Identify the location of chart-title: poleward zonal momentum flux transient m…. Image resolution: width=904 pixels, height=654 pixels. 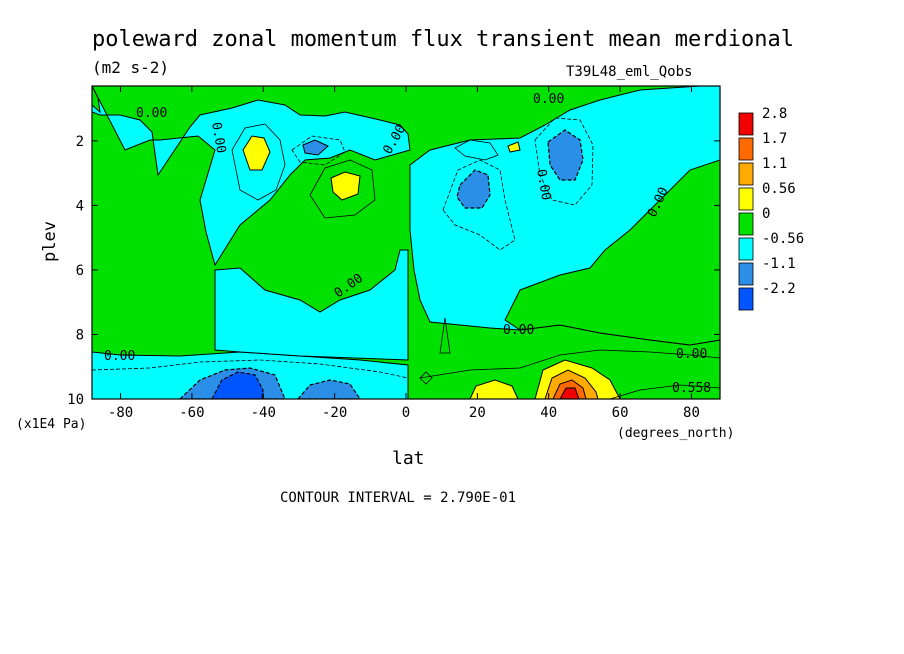
(443, 39).